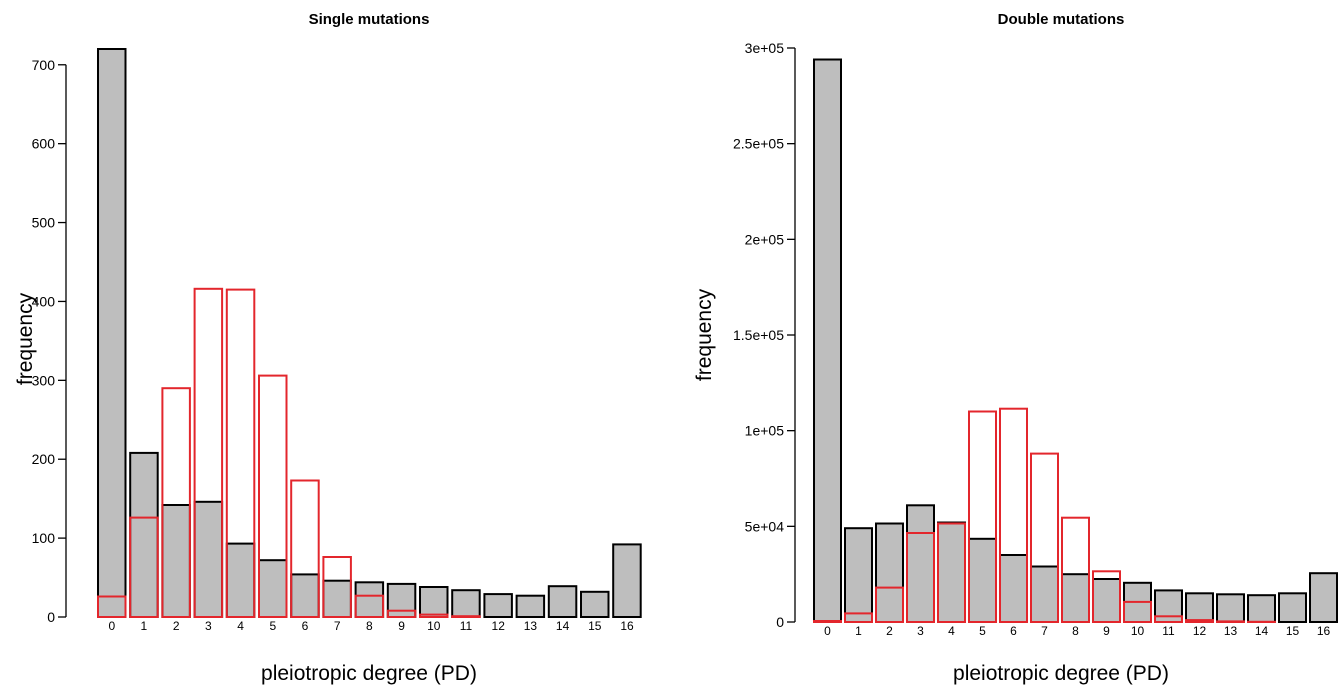  Describe the element at coordinates (44, 301) in the screenshot. I see `y-tick-label: 400` at that location.